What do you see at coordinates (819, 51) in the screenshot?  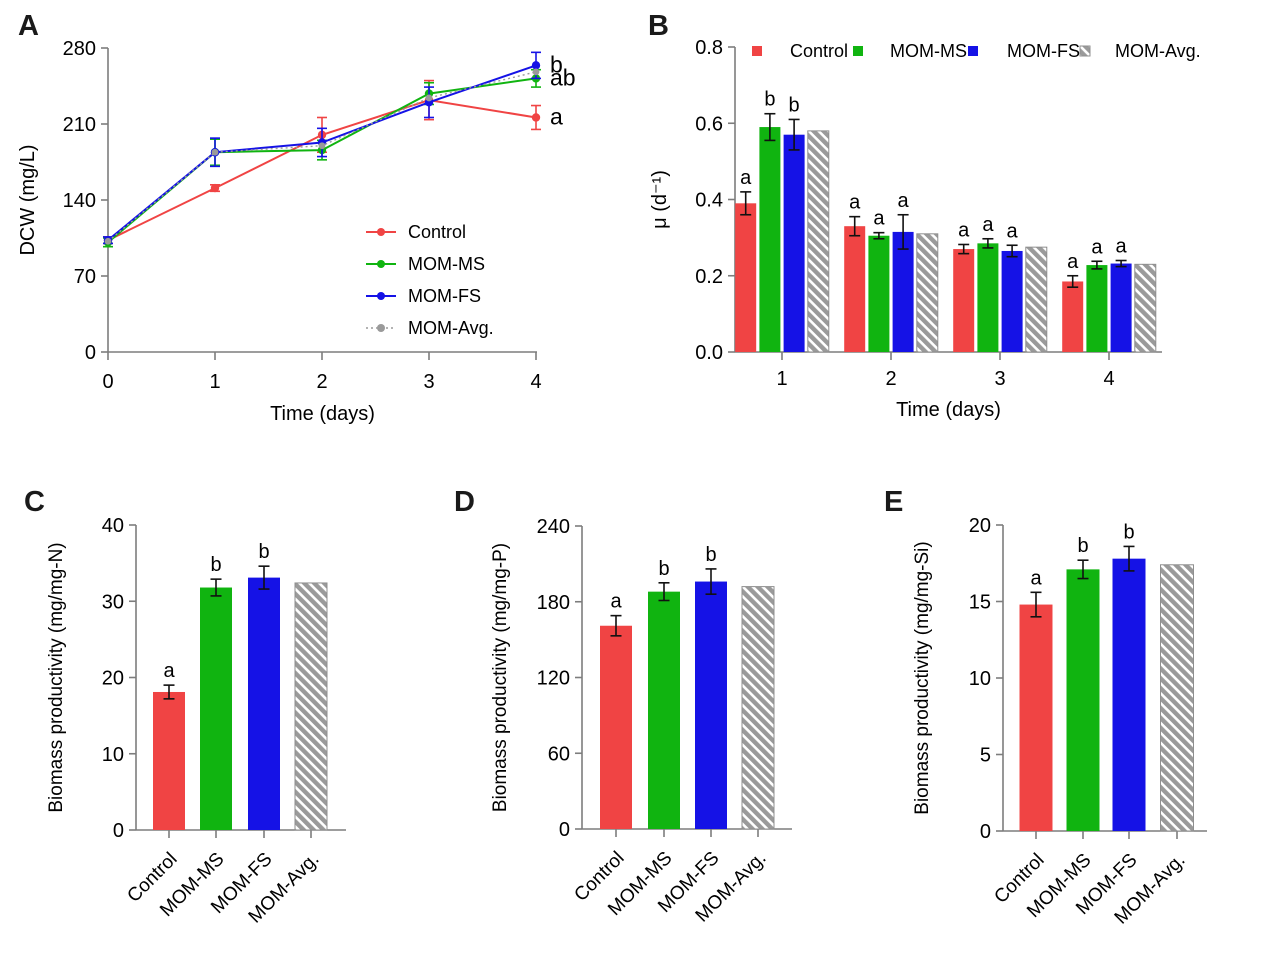 I see `legend-label: Control` at bounding box center [819, 51].